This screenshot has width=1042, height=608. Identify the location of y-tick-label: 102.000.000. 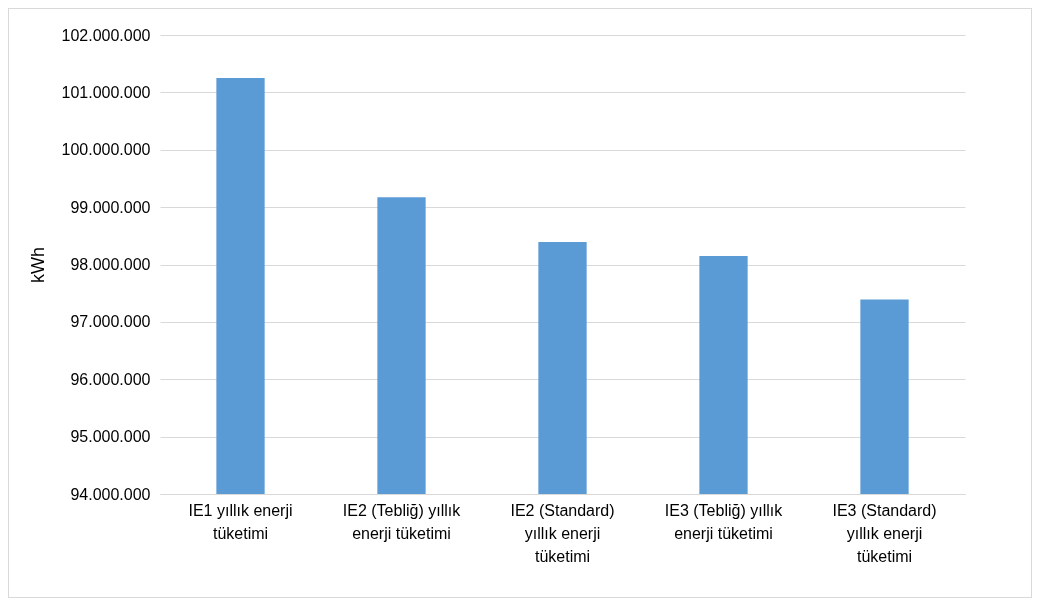
(106, 35).